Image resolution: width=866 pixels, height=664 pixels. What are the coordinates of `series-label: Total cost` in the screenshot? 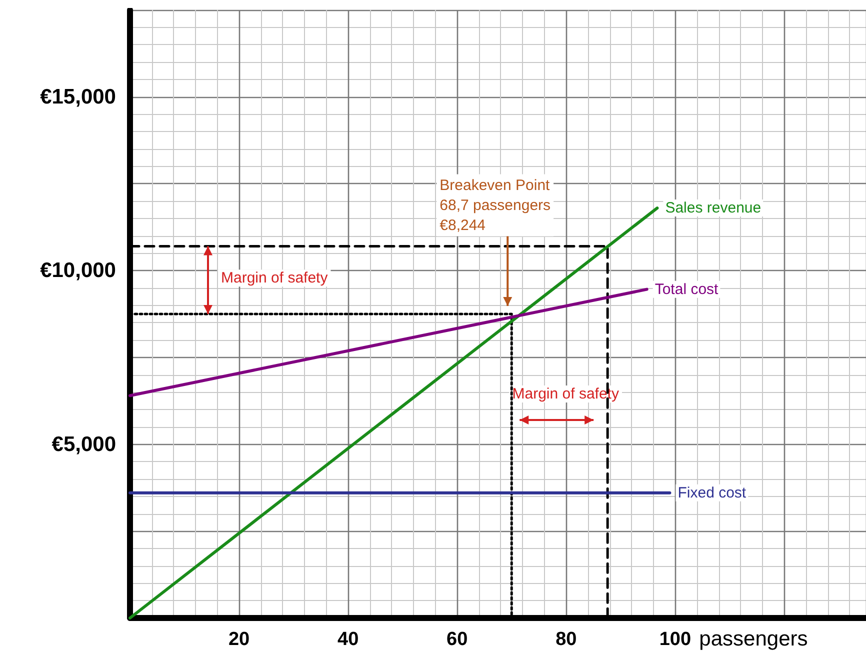 It's located at (687, 289).